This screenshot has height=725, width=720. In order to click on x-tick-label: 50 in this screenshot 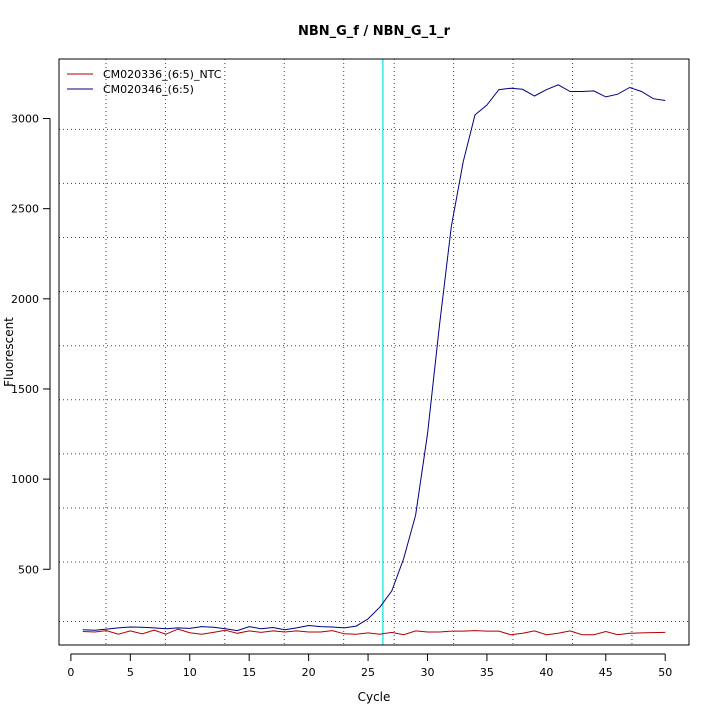, I will do `click(665, 672)`.